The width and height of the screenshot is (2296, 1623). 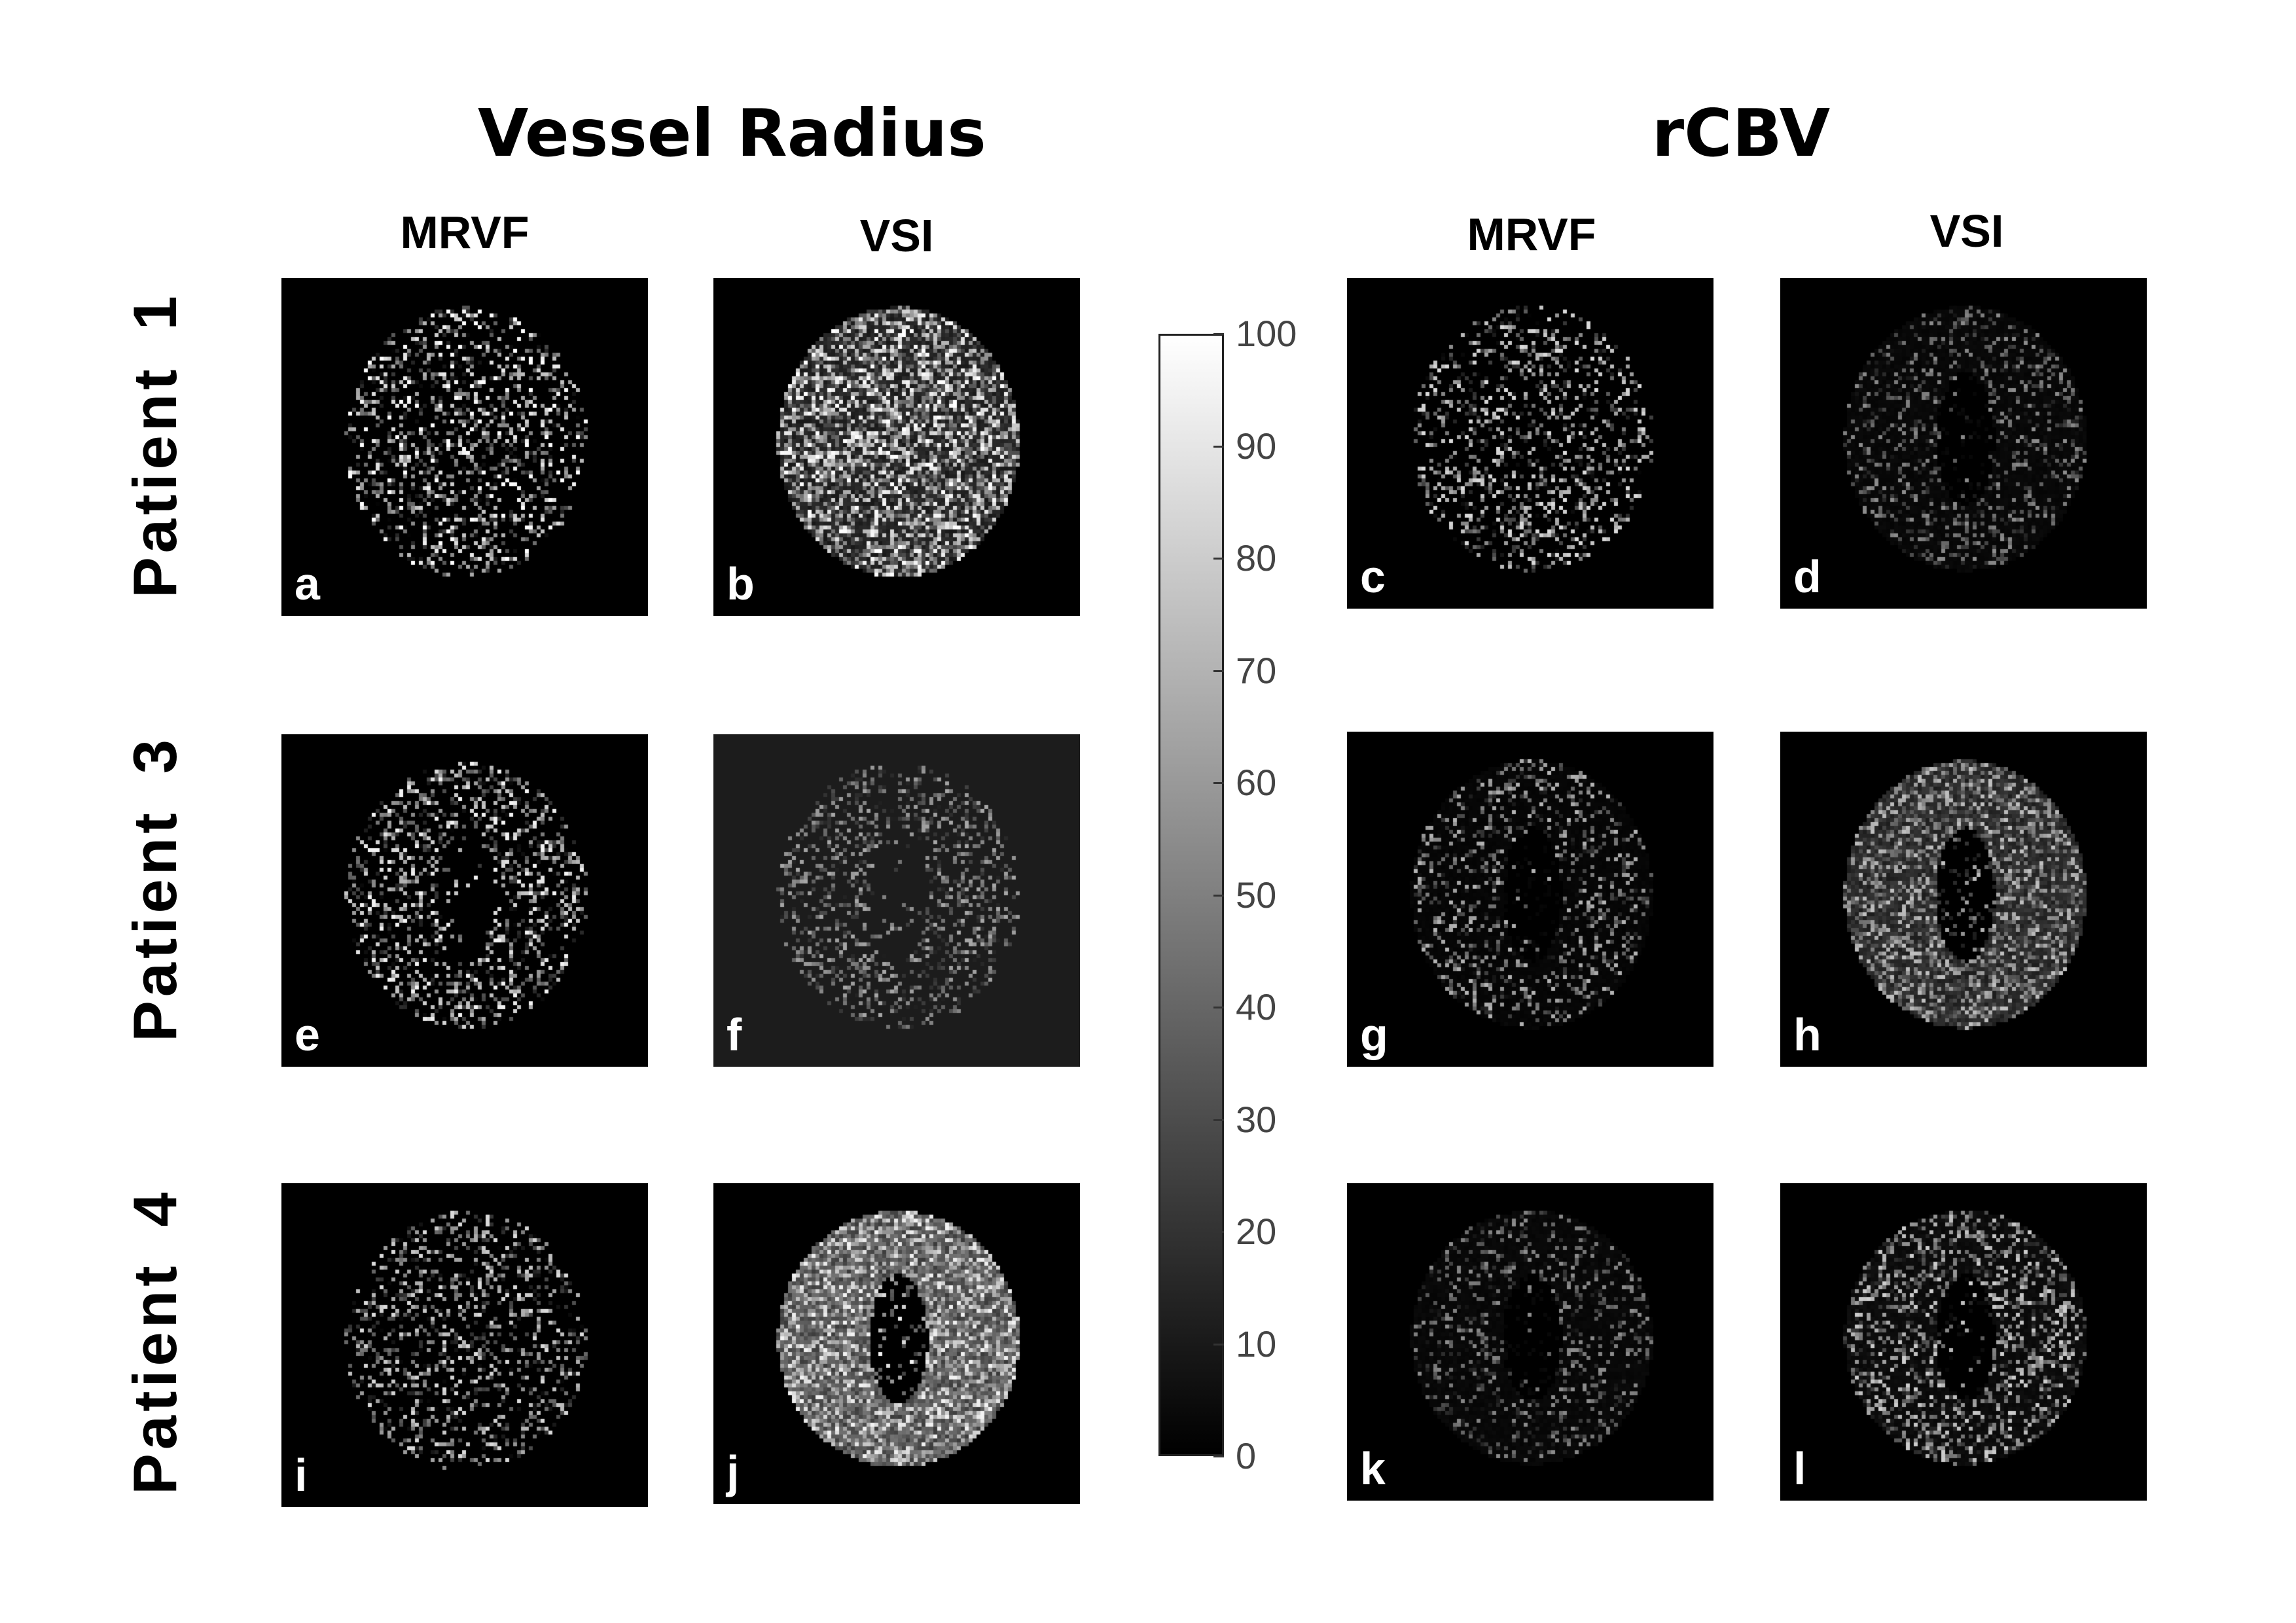 I want to click on panel-letter: i, so click(x=301, y=1475).